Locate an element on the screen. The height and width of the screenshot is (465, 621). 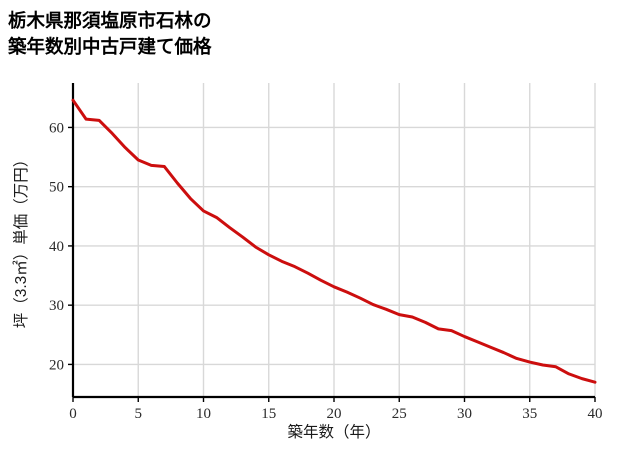
x-tick-label: 5 is located at coordinates (139, 414).